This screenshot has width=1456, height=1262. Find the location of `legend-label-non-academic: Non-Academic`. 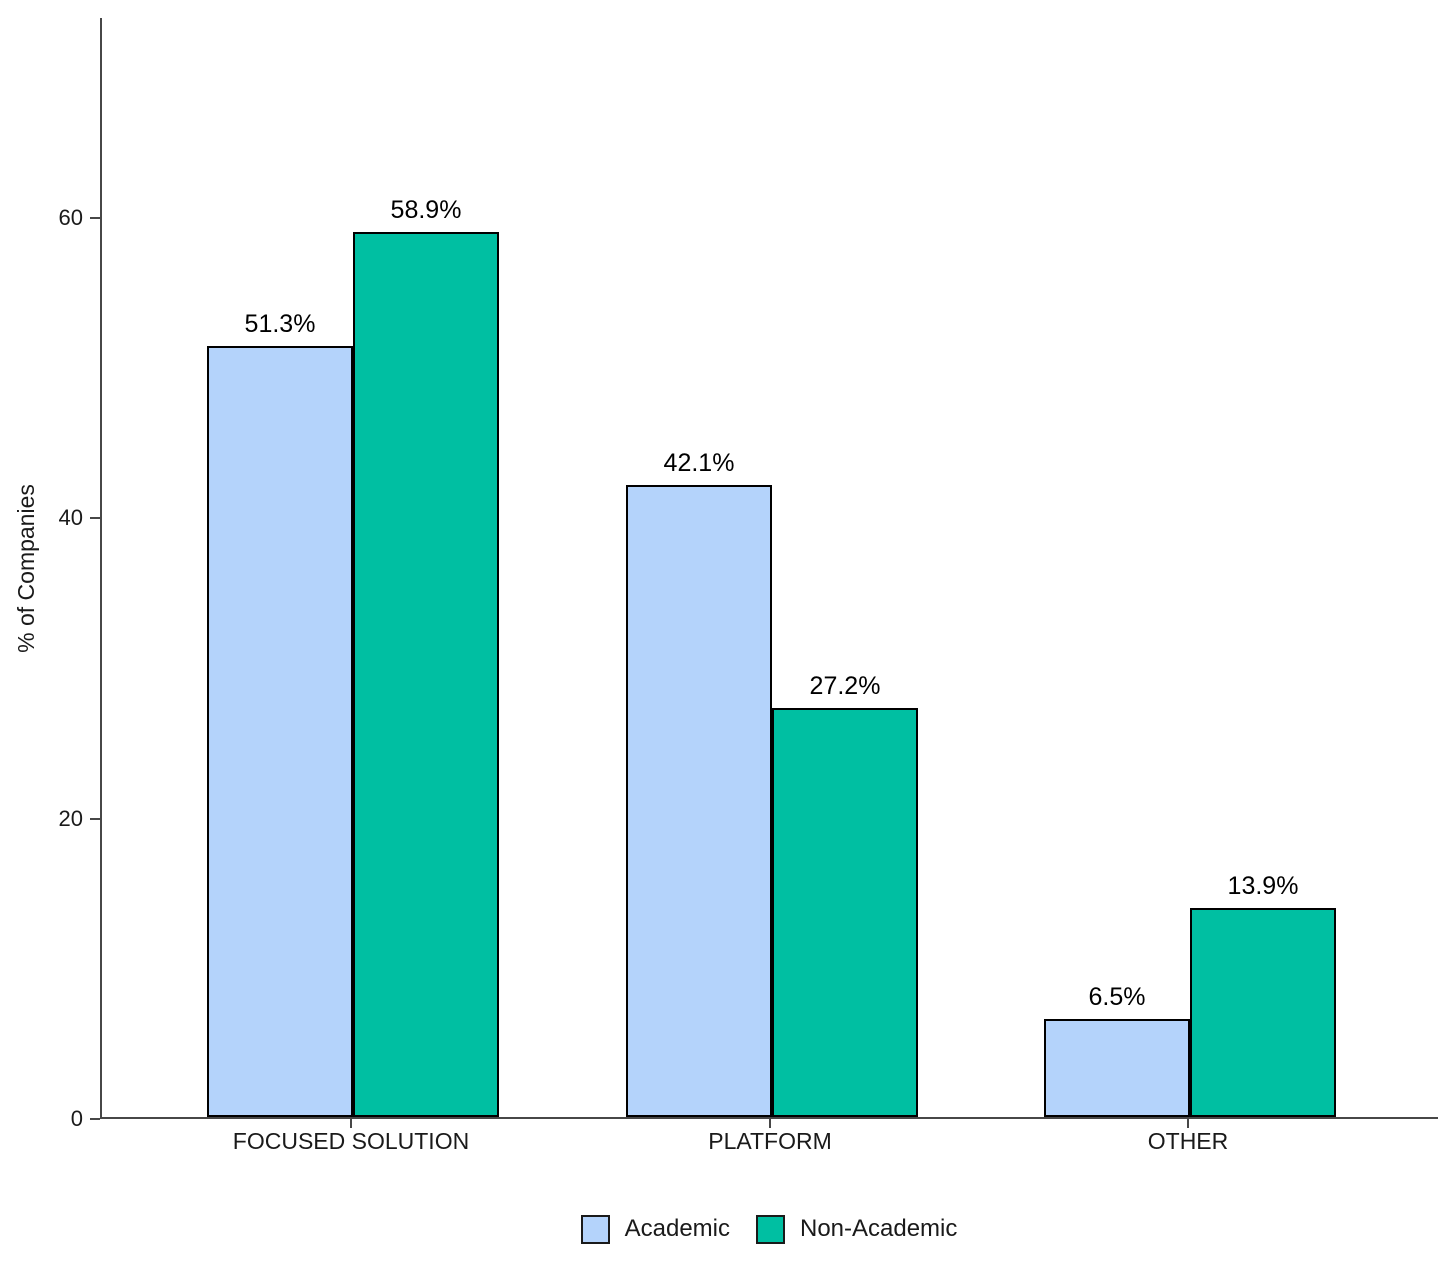

legend-label-non-academic: Non-Academic is located at coordinates (878, 1228).